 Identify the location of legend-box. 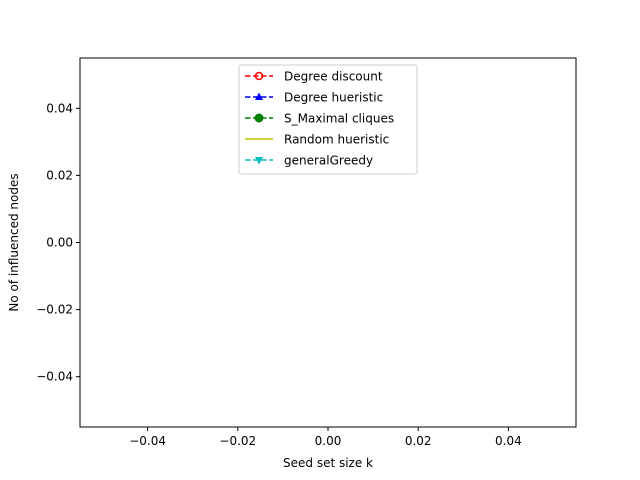
(328, 119).